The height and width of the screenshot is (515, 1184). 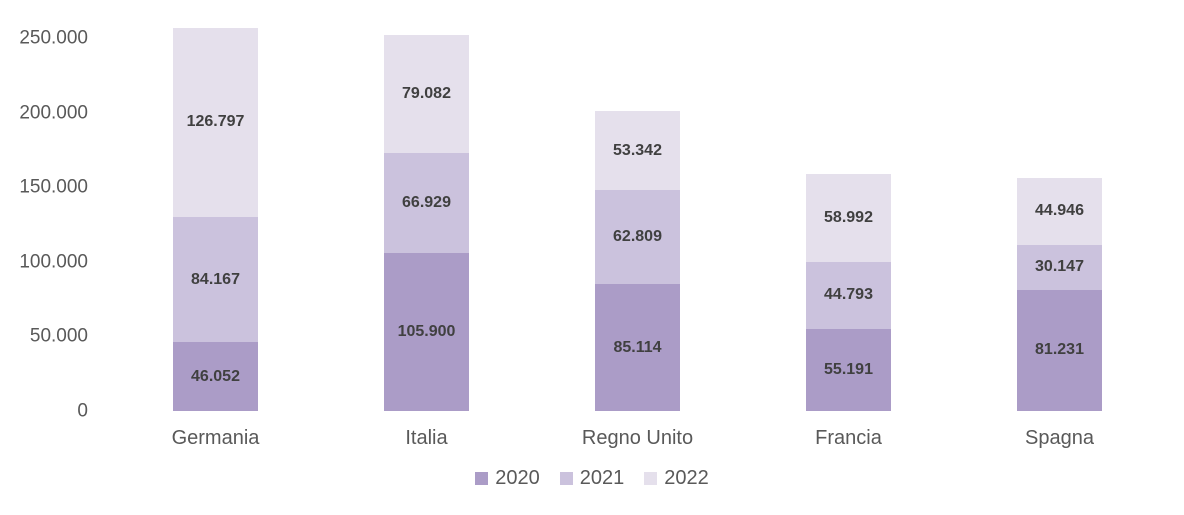 I want to click on bar-germania: 46.052 84.167 126.797, so click(x=215, y=219).